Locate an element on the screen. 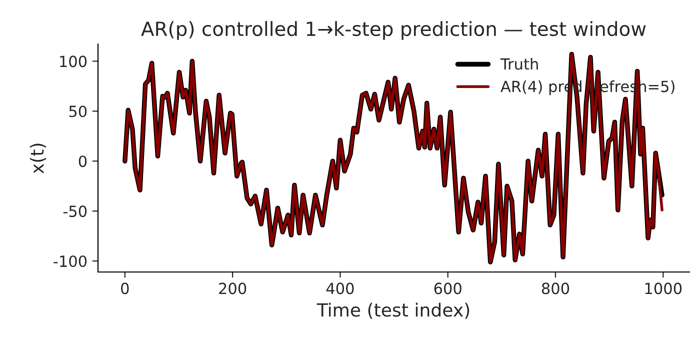 The height and width of the screenshot is (340, 700). y-tick-label: 100 is located at coordinates (73, 62).